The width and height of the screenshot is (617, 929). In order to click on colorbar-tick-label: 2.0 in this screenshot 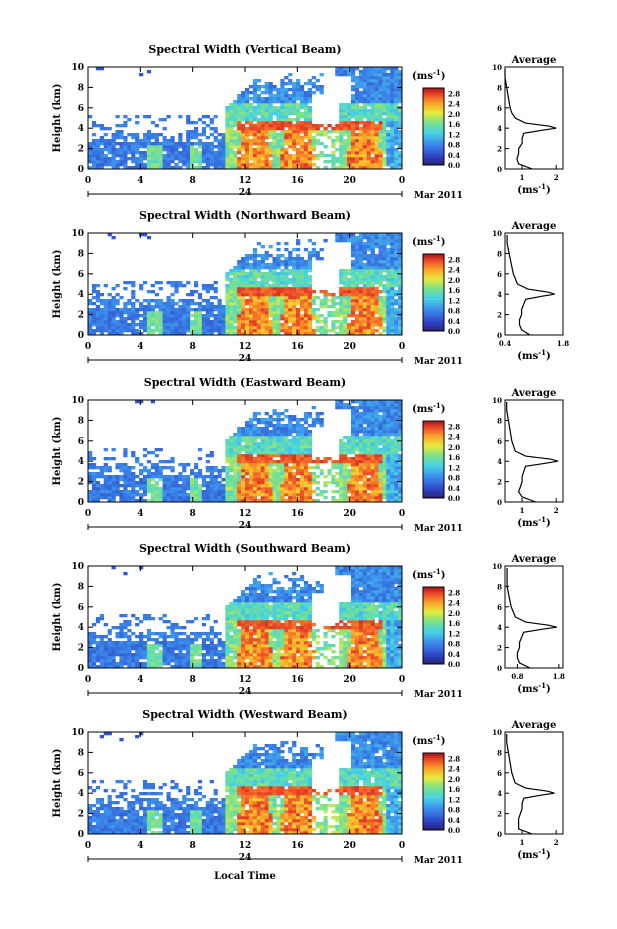, I will do `click(454, 447)`.